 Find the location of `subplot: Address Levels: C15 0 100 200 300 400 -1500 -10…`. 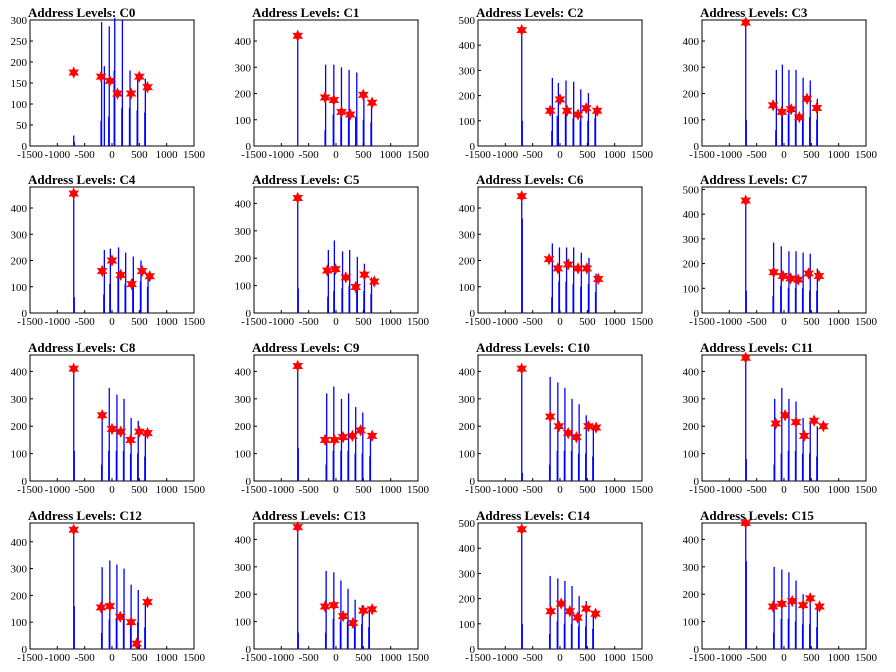

subplot: Address Levels: C15 0 100 200 300 400 -1500 -10… is located at coordinates (780, 586).